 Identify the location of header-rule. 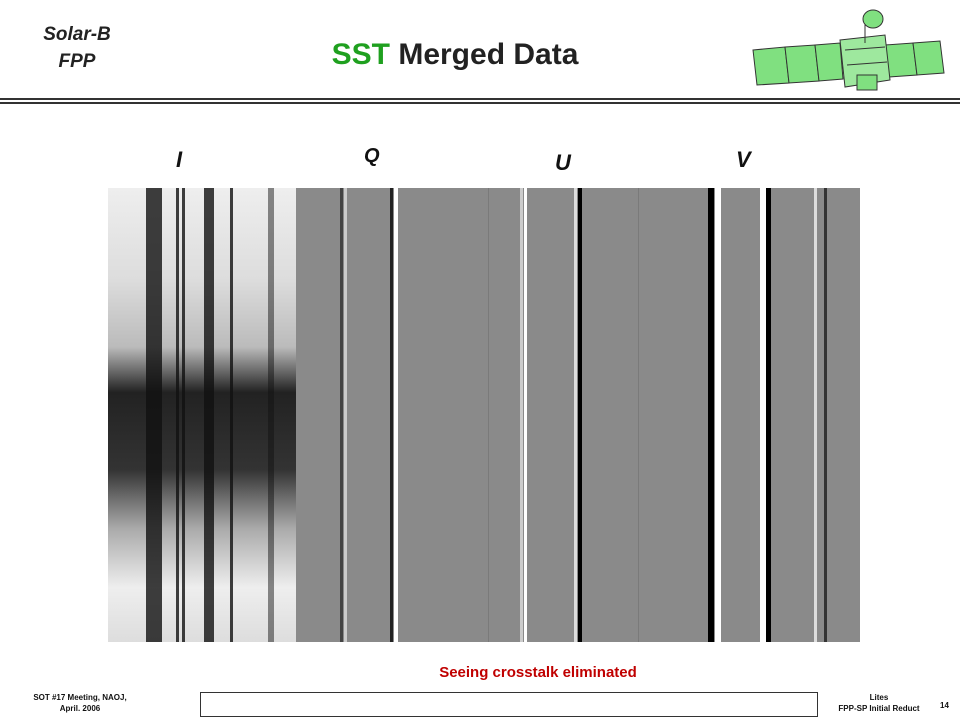
(480, 101).